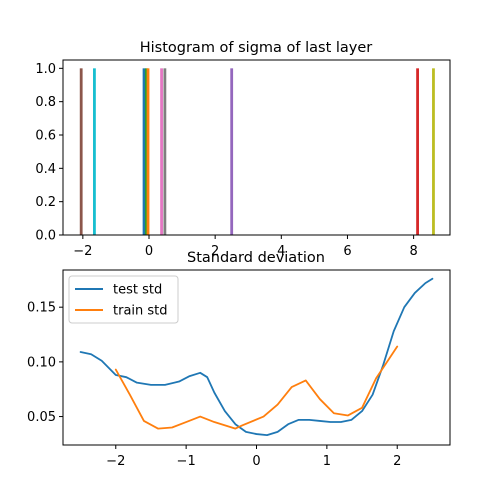 This screenshot has height=500, width=500. Describe the element at coordinates (256, 48) in the screenshot. I see `histogram-title: Histogram of sigma of last layer` at that location.